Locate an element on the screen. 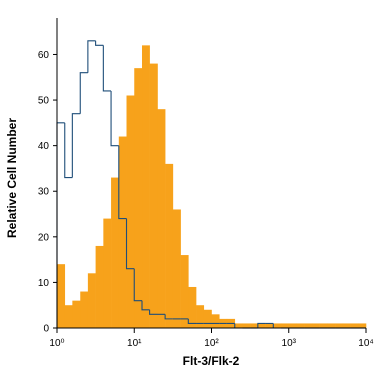 The image size is (375, 375). x-tick-label: 10⁰ is located at coordinates (56, 343).